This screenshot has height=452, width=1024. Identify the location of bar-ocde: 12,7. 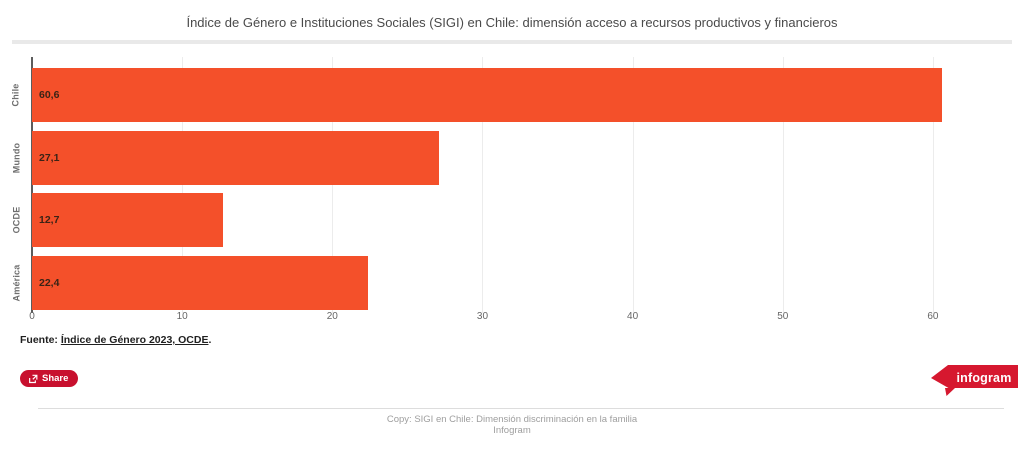
(127, 220).